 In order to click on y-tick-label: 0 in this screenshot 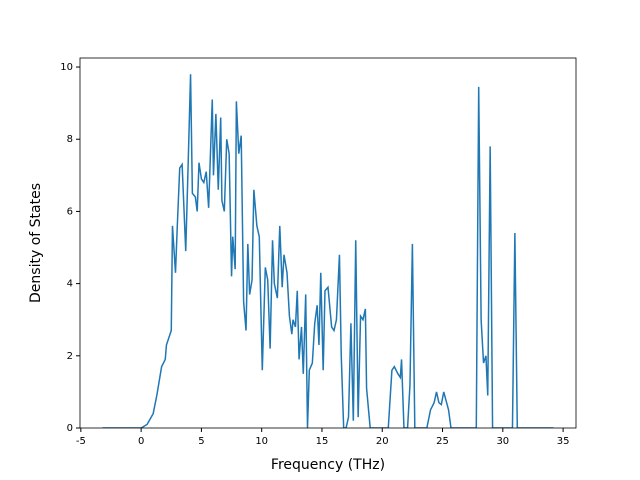, I will do `click(70, 428)`.